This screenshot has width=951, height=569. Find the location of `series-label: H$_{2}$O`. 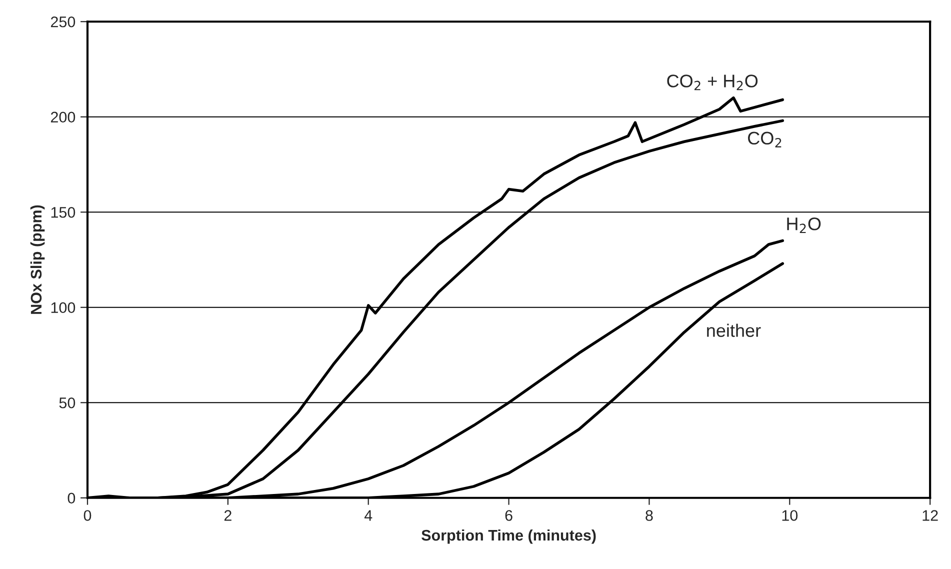

series-label: H$_{2}$O is located at coordinates (804, 225).